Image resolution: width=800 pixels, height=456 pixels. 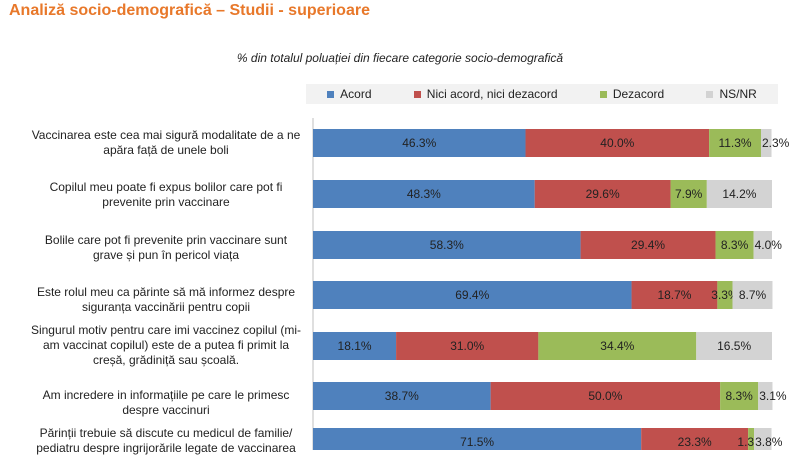 I want to click on data-label: 7.9%, so click(x=689, y=194).